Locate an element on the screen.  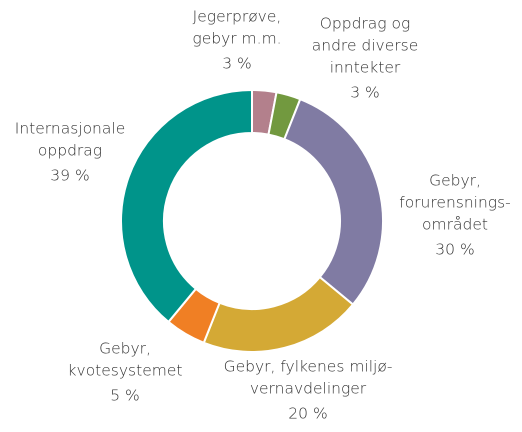
category-label: Gebyr, forurensnings- området is located at coordinates (455, 202).